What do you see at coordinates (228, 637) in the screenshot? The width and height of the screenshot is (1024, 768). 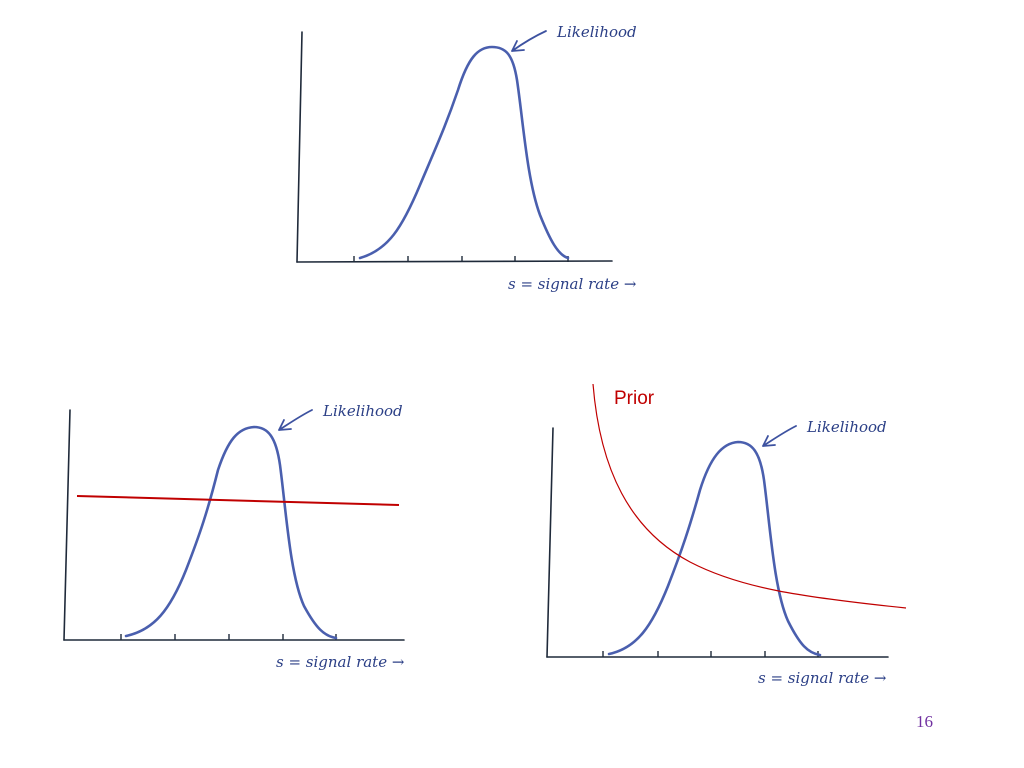 I see `bottom-left-x-ticks` at bounding box center [228, 637].